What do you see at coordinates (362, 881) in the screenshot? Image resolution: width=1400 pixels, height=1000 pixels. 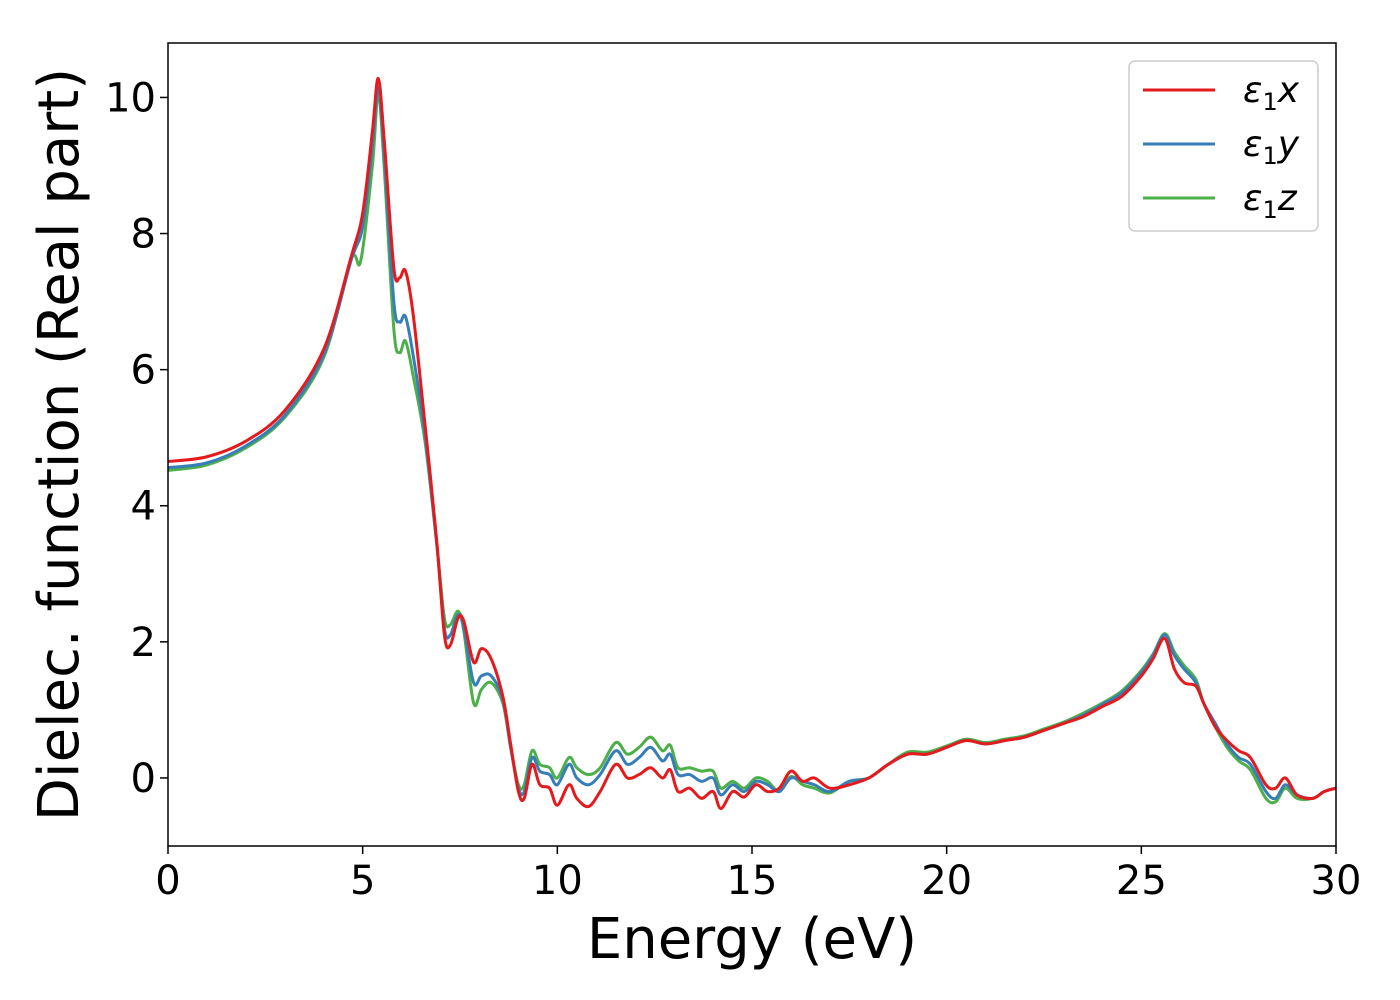 I see `x-tick-label: 5` at bounding box center [362, 881].